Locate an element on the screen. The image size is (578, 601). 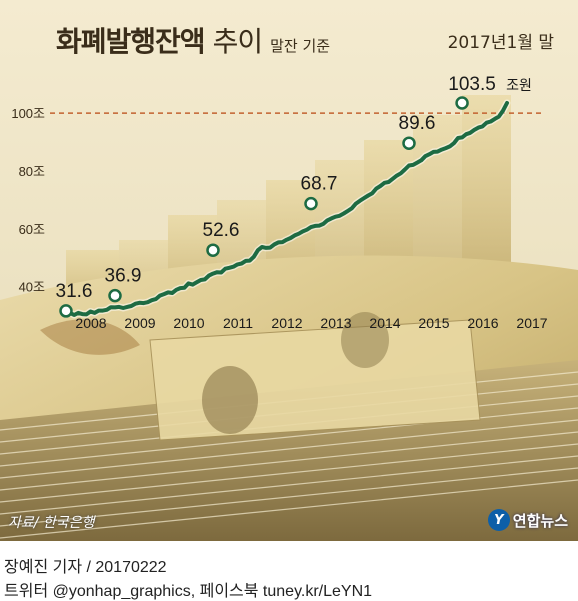
chart-title: 화폐발행잔액 추이 말잔 기준 is located at coordinates (193, 40).